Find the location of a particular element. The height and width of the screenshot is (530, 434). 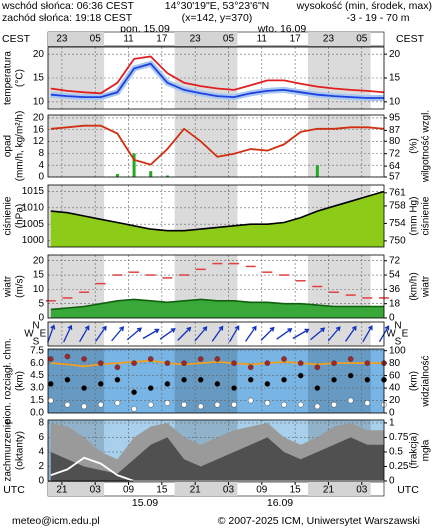

y-tick-label: 10 is located at coordinates (39, 101).